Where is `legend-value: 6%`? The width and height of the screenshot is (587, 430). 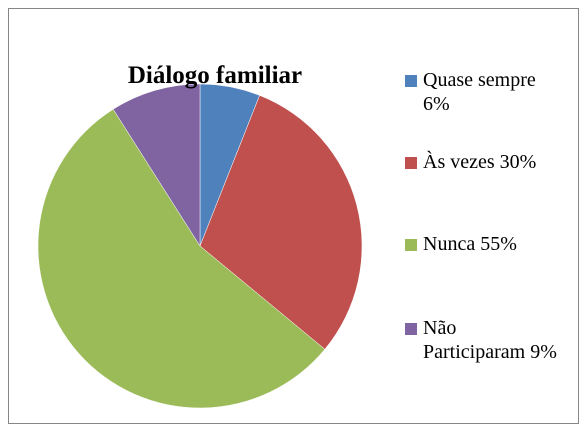
legend-value: 6% is located at coordinates (436, 104).